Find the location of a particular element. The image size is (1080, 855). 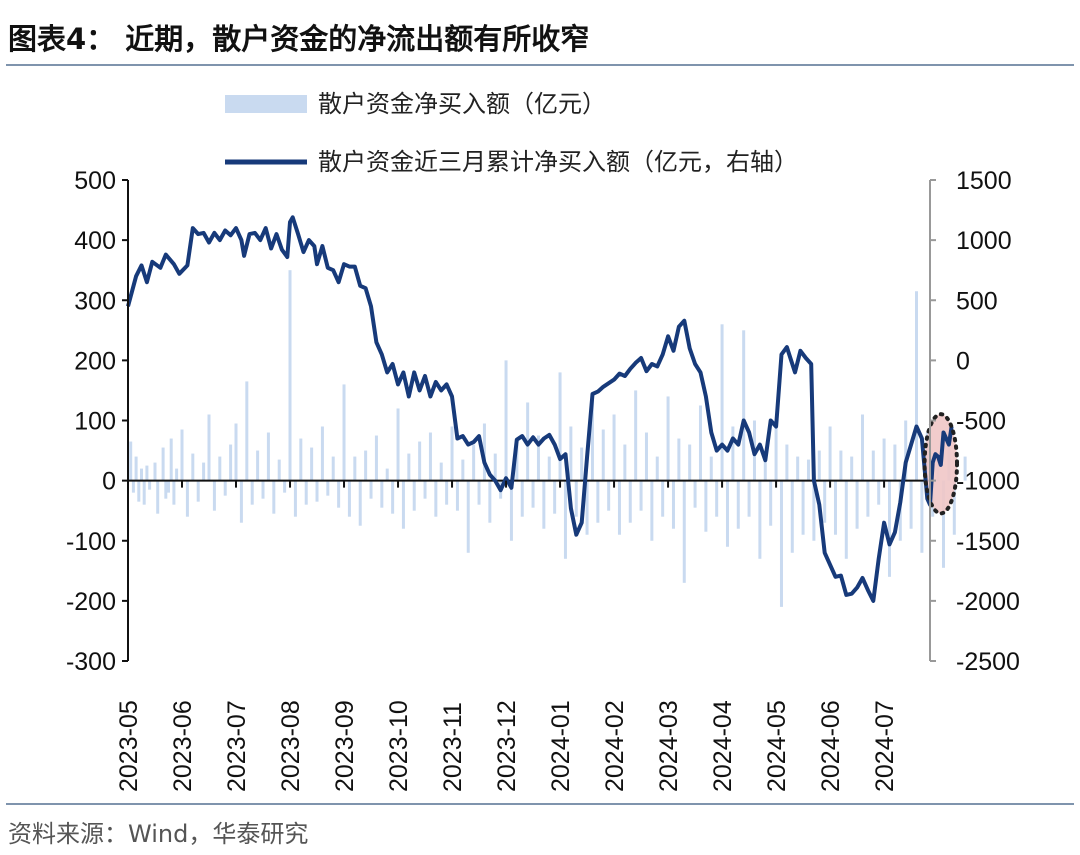

left-tick-label: 0 is located at coordinates (109, 482).